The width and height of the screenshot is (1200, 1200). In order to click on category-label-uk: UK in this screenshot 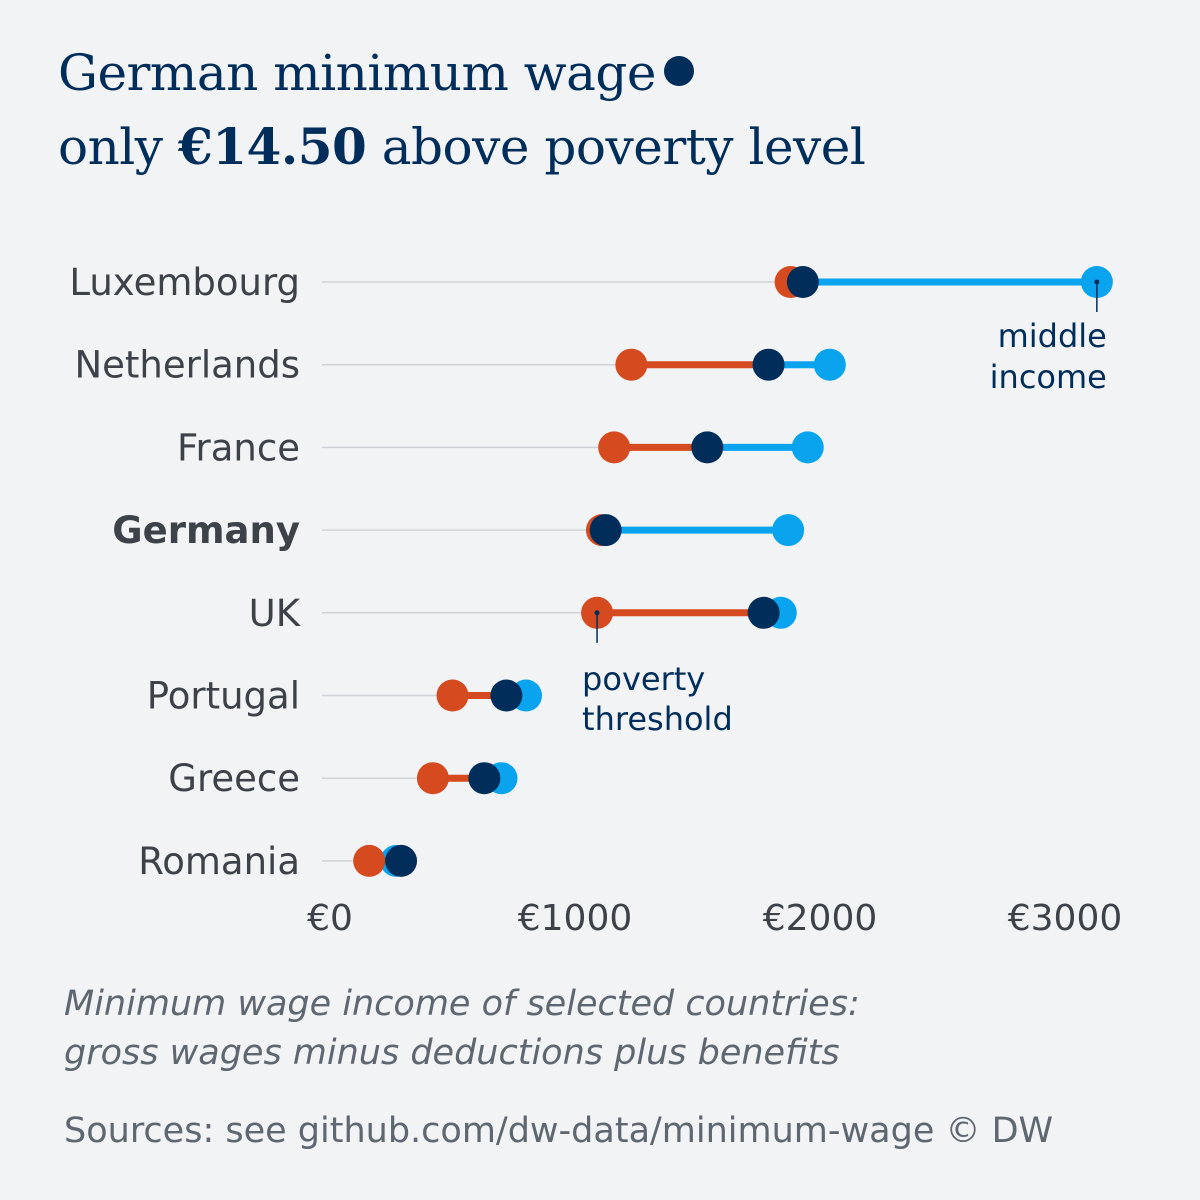, I will do `click(275, 613)`.